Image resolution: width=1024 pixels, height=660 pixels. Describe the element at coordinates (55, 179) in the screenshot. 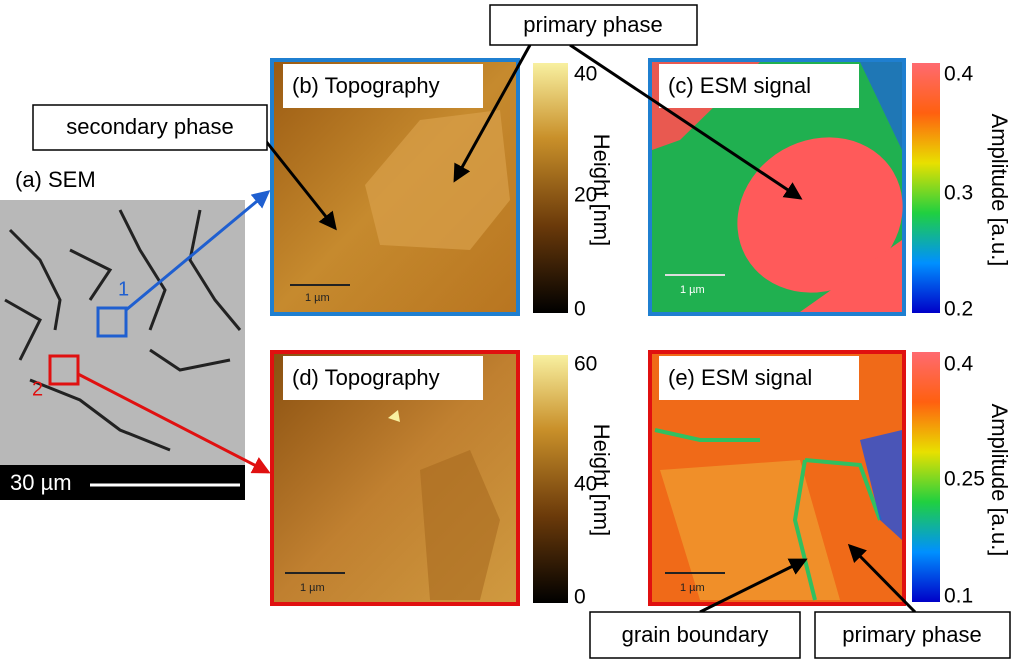

I see `panel-label: (a) SEM` at that location.